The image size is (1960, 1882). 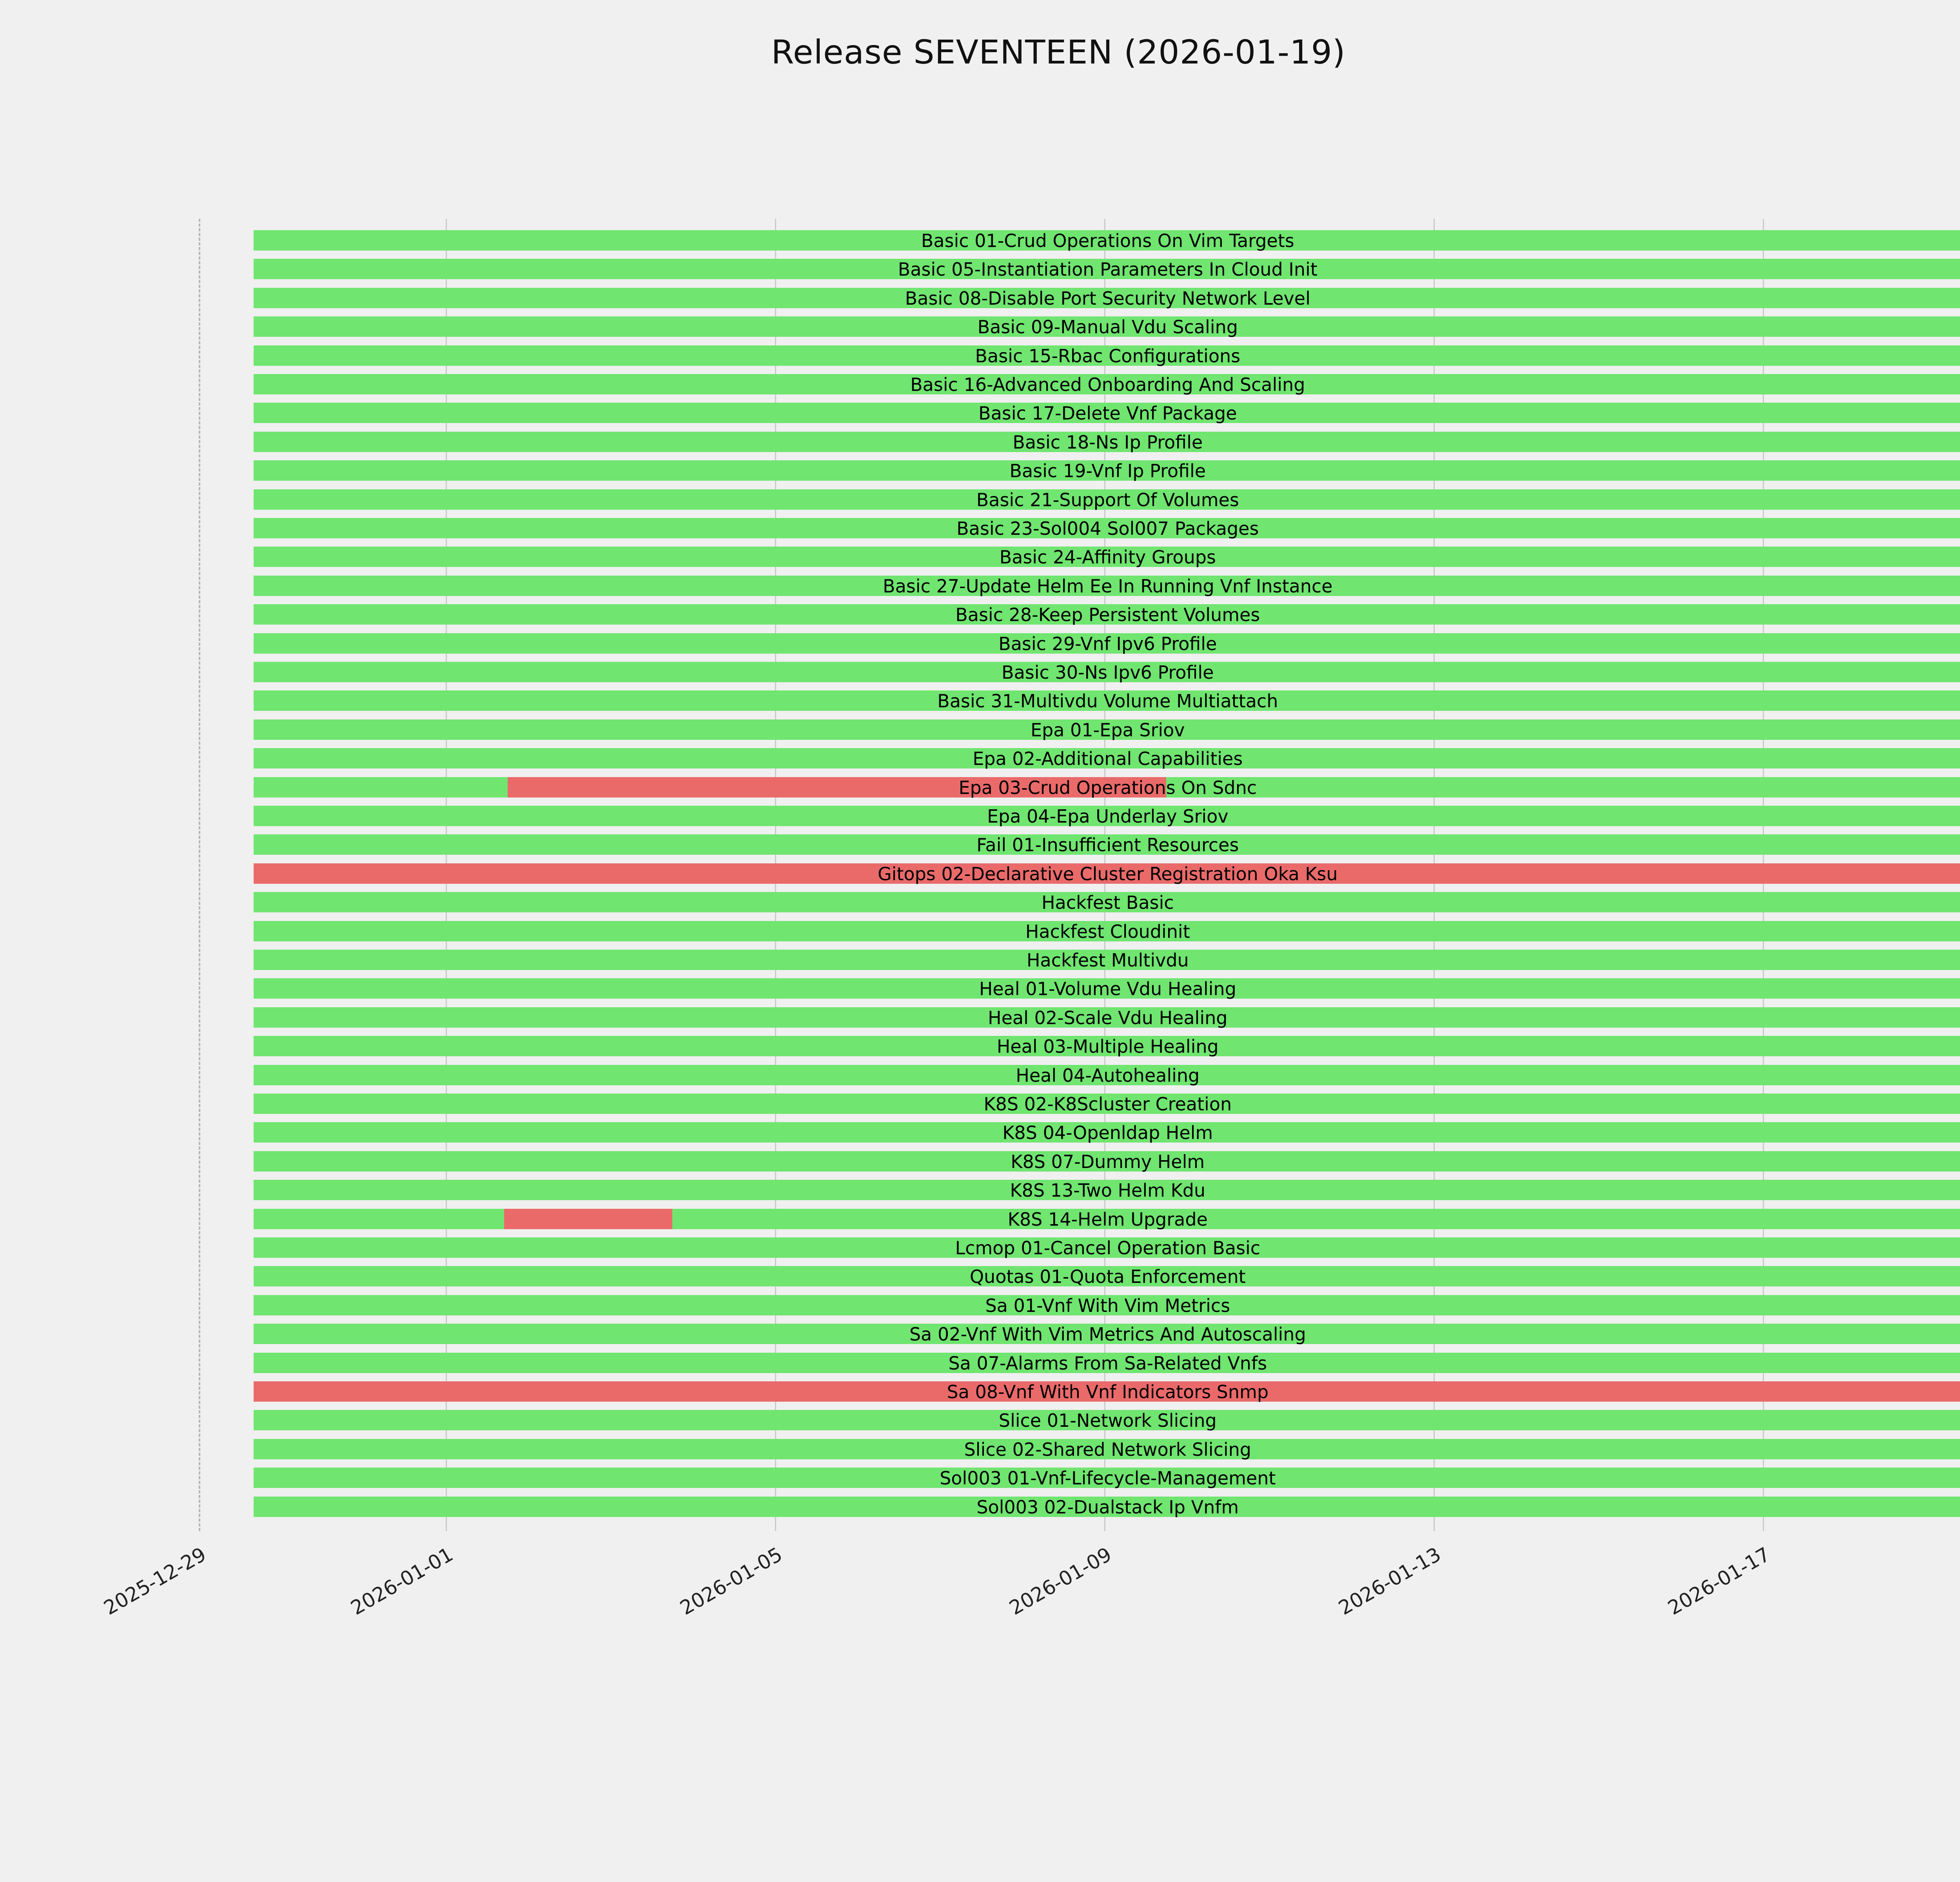 I want to click on task-label: Heal 01-Volume Vdu Healing, so click(x=1107, y=988).